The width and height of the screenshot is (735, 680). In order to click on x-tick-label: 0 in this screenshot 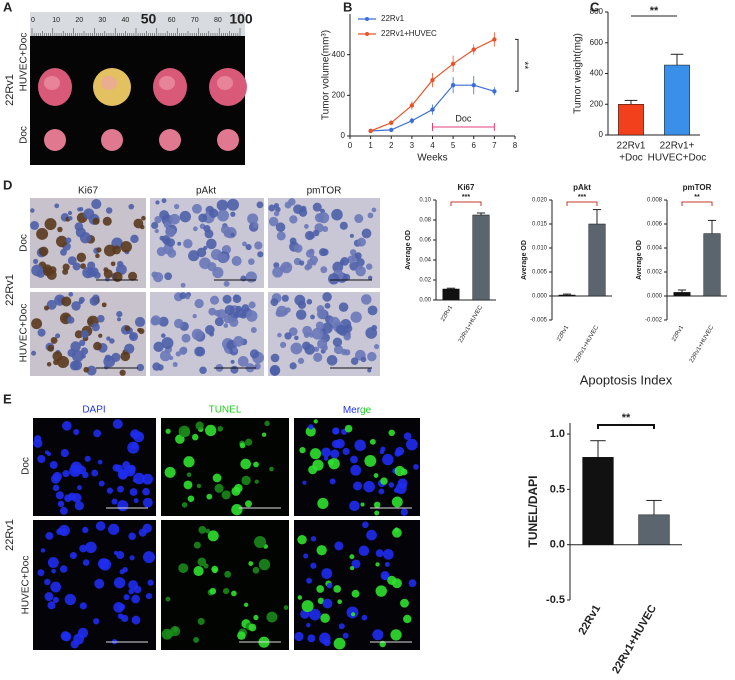, I will do `click(350, 145)`.